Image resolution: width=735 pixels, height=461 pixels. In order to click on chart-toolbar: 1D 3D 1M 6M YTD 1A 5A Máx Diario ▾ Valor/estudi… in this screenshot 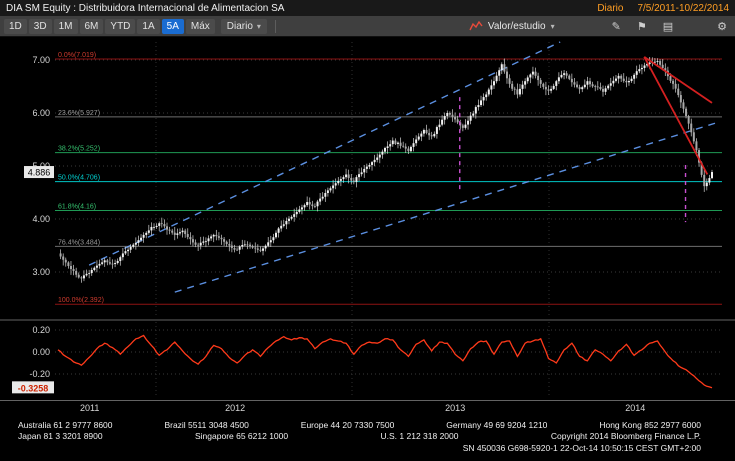, I will do `click(367, 26)`.